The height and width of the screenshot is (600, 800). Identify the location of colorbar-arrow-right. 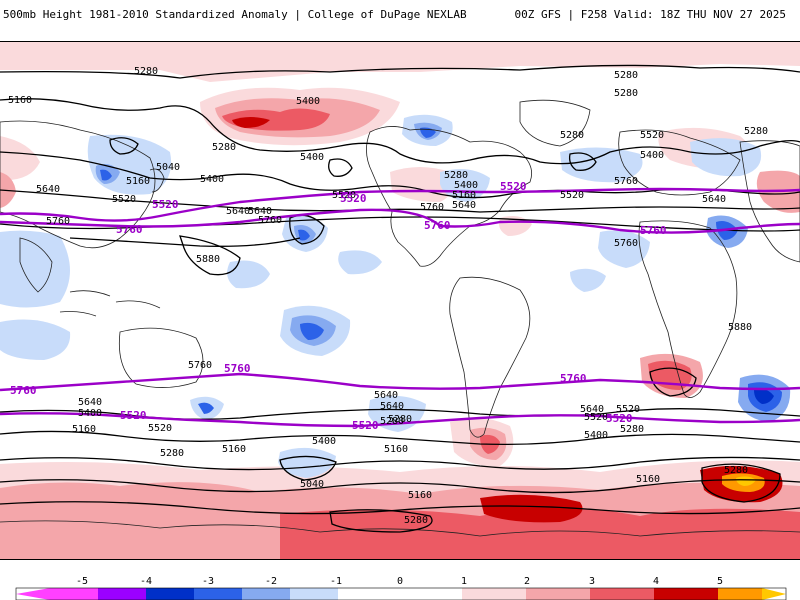
(774, 594).